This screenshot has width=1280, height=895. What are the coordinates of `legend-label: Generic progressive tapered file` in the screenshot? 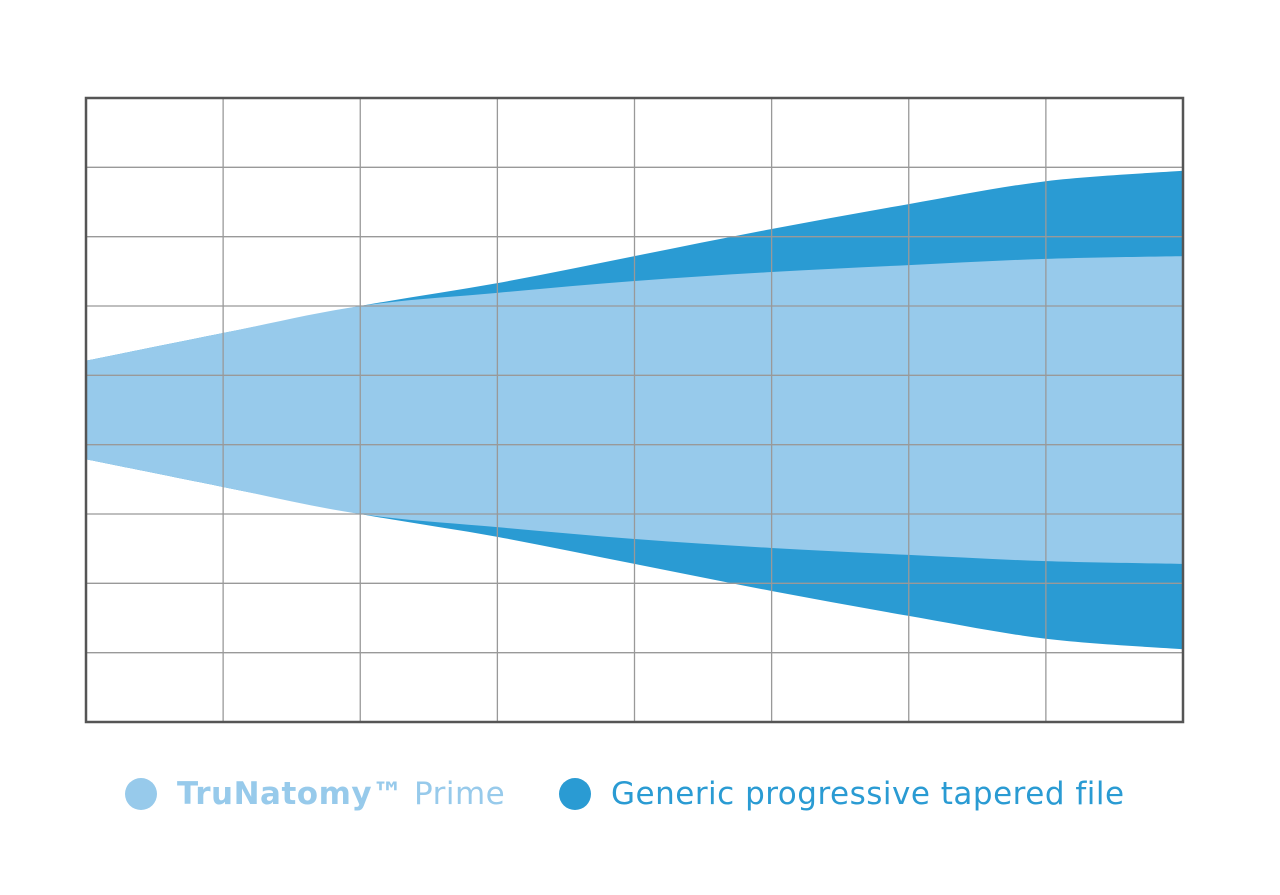 It's located at (868, 794).